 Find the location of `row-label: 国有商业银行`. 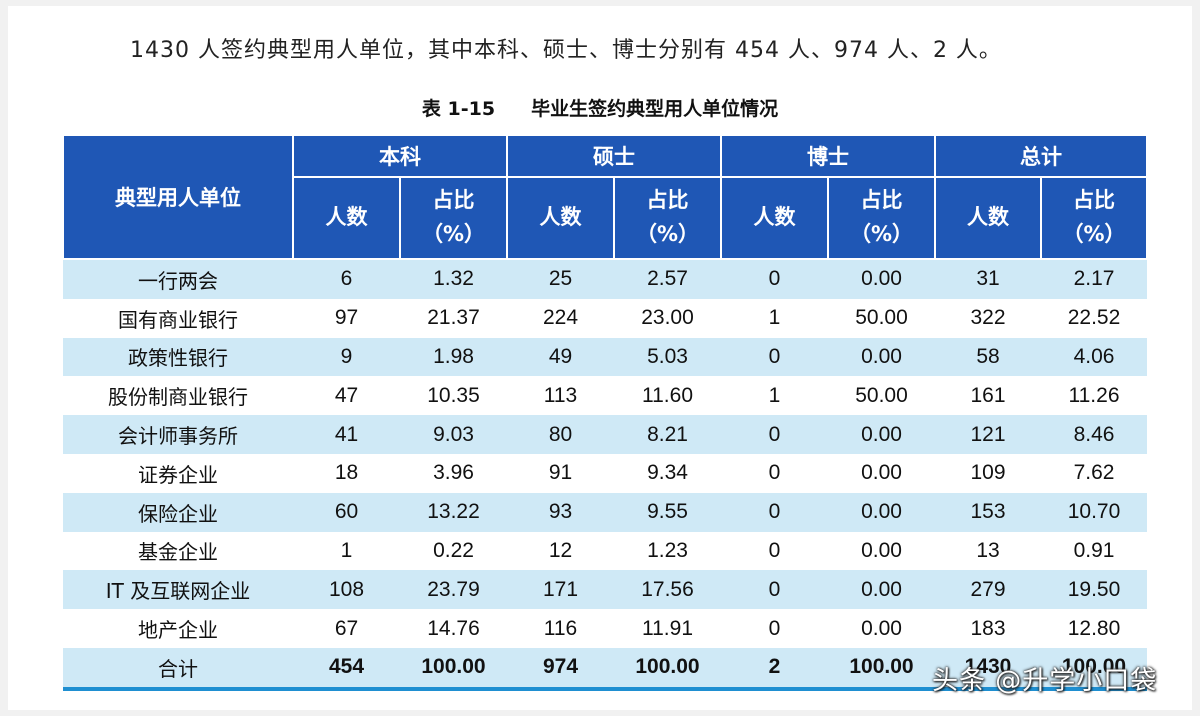

row-label: 国有商业银行 is located at coordinates (178, 318).